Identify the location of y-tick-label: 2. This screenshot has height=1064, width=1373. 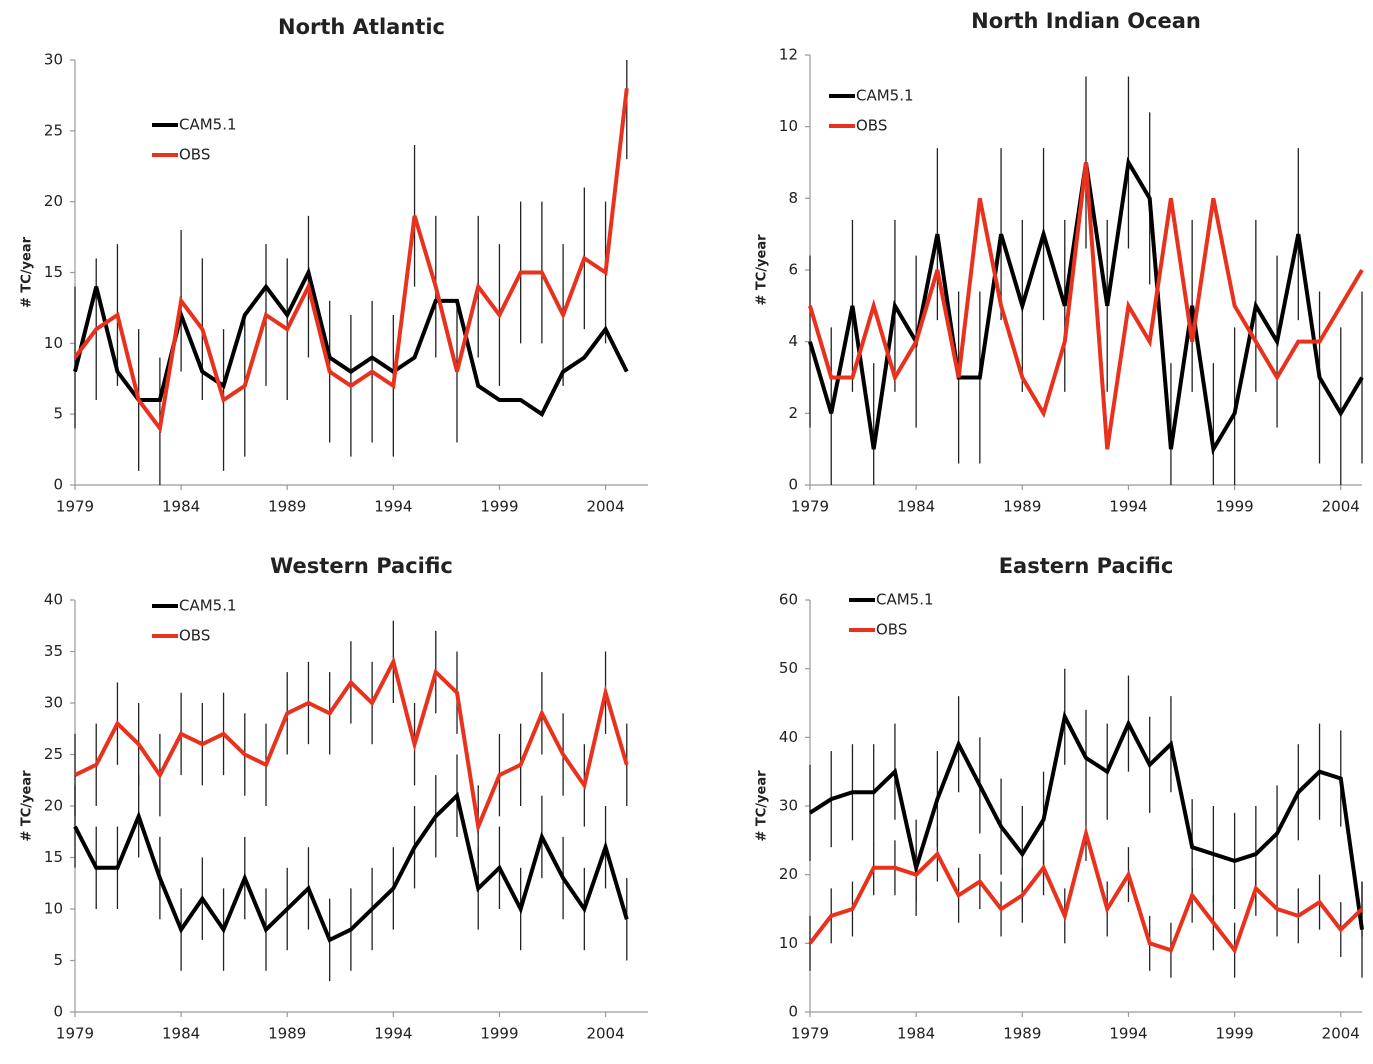
(793, 413).